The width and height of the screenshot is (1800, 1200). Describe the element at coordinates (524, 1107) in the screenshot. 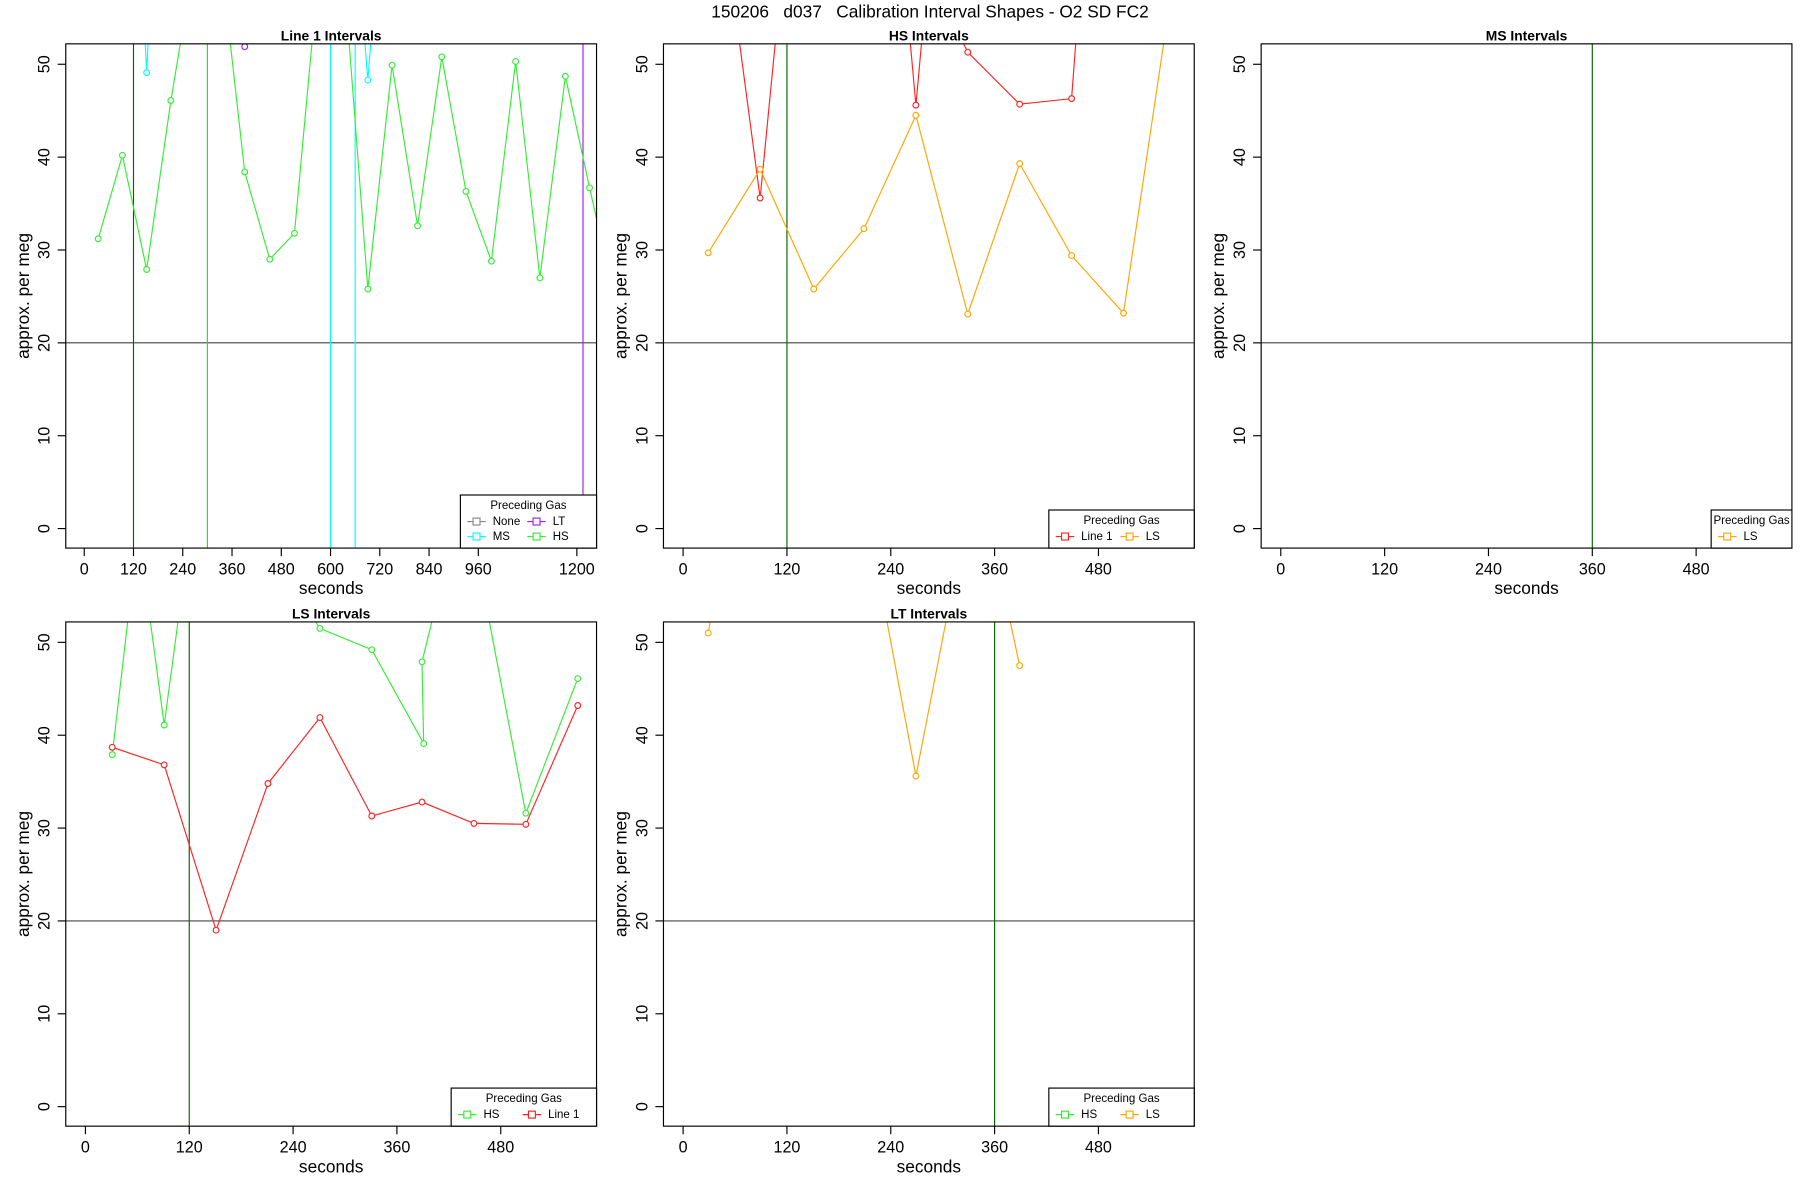

I see `legend: Preceding Gas HS Line 1` at that location.